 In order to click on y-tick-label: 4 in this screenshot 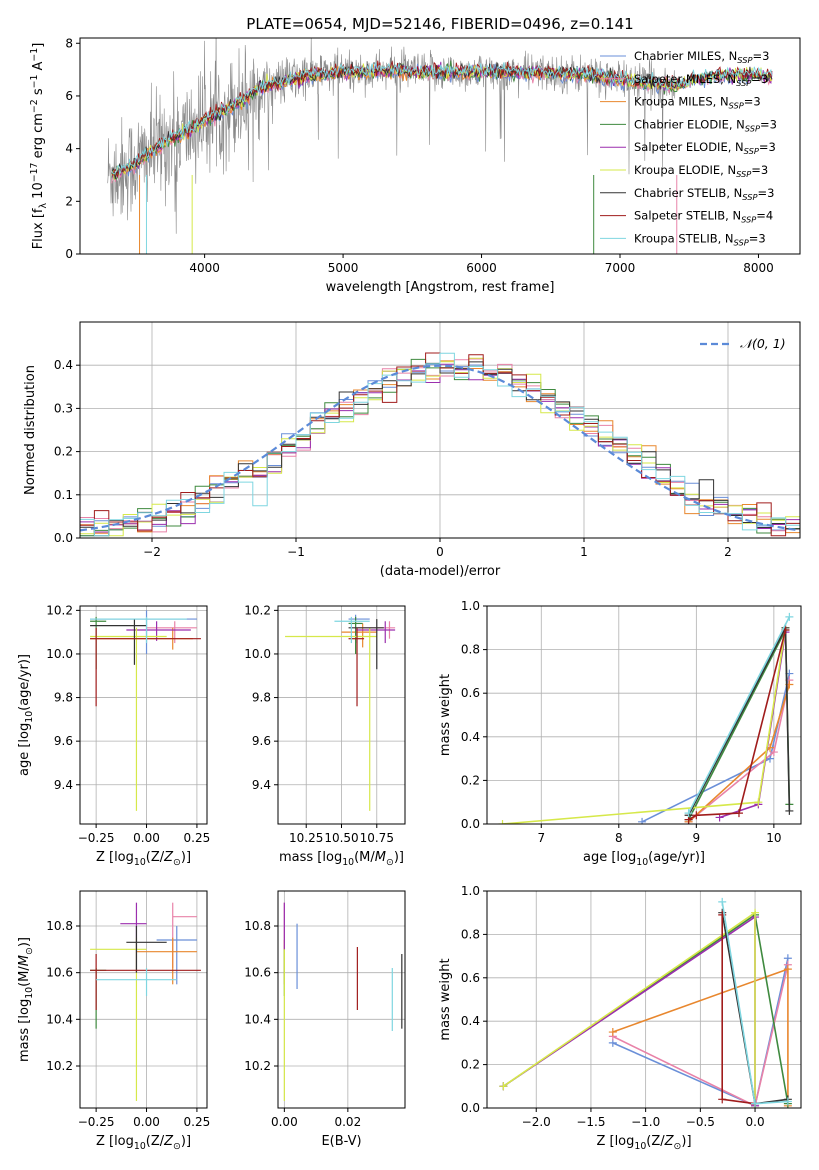, I will do `click(69, 149)`.